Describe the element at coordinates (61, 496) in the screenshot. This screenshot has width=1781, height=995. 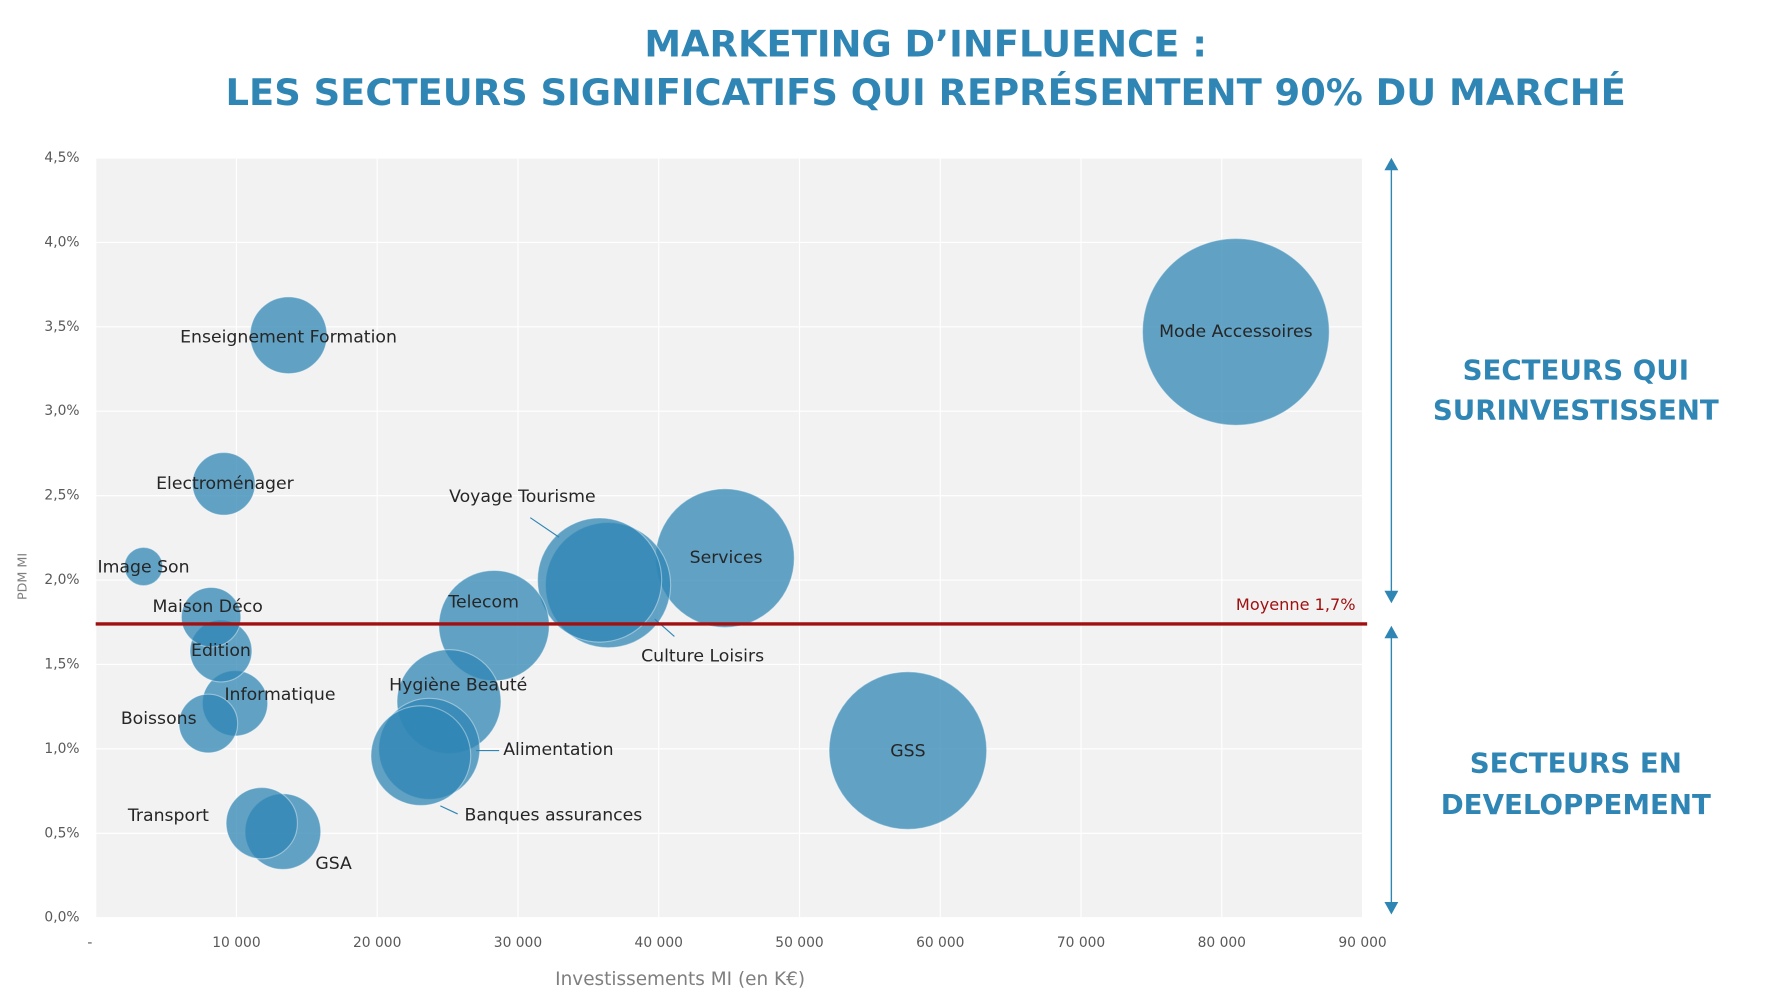
I see `y-tick-label: 2,5%` at that location.